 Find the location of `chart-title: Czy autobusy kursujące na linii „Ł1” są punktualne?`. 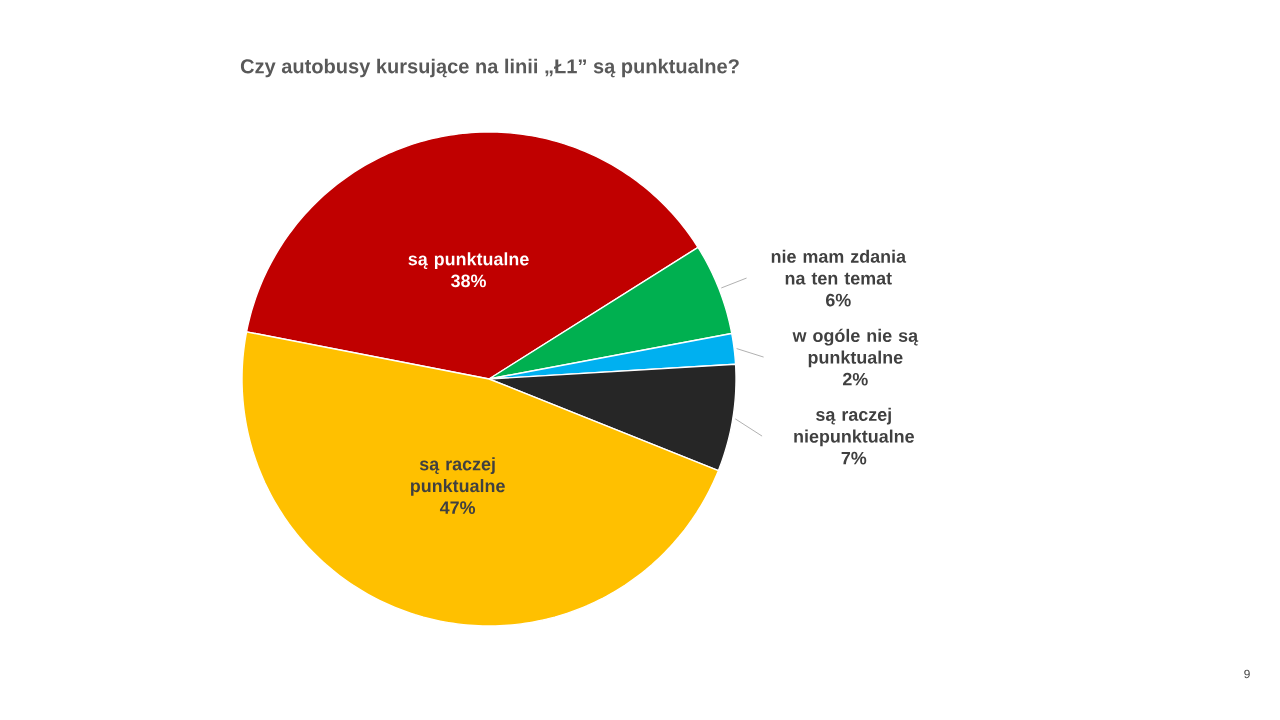

chart-title: Czy autobusy kursujące na linii „Ł1” są punktualne? is located at coordinates (489, 68).